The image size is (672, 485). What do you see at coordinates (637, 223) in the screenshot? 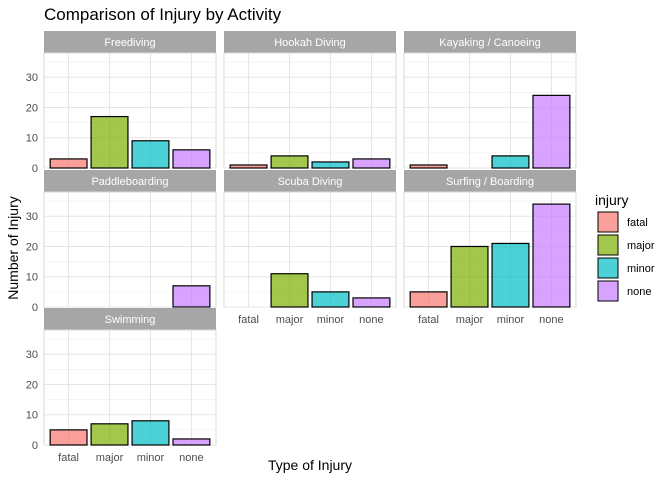
I see `legend-item-label: fatal` at bounding box center [637, 223].